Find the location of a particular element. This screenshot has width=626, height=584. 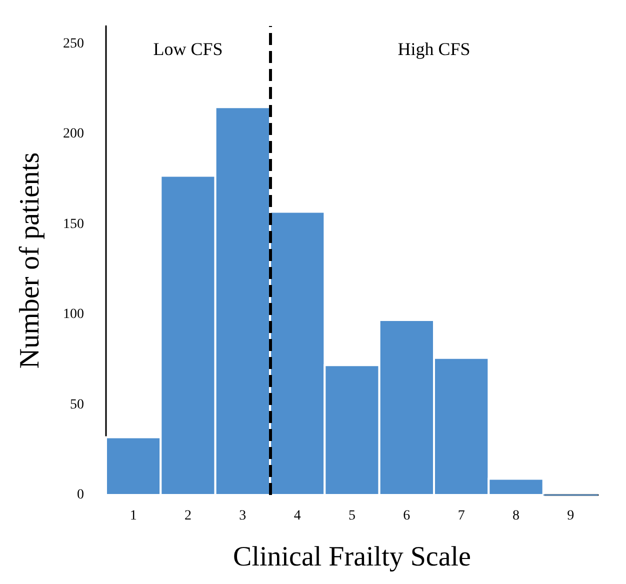

y-tick-label: 150 is located at coordinates (73, 224).